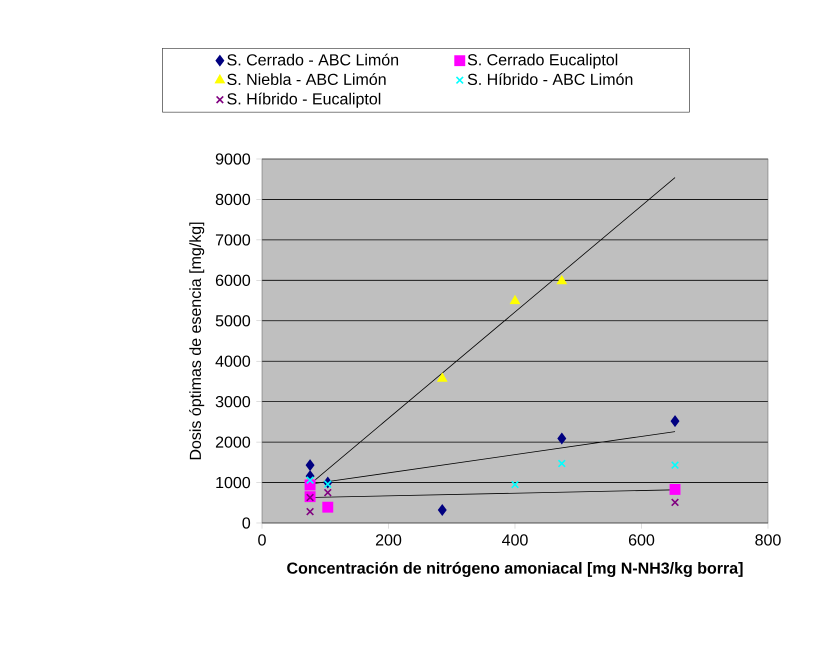  What do you see at coordinates (233, 280) in the screenshot?
I see `y-tick-label: 6000` at bounding box center [233, 280].